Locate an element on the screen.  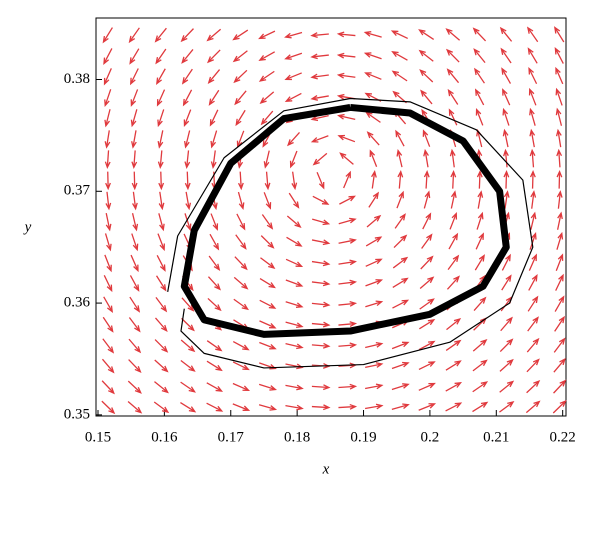
y-tick-label: 0.37 is located at coordinates (77, 191).